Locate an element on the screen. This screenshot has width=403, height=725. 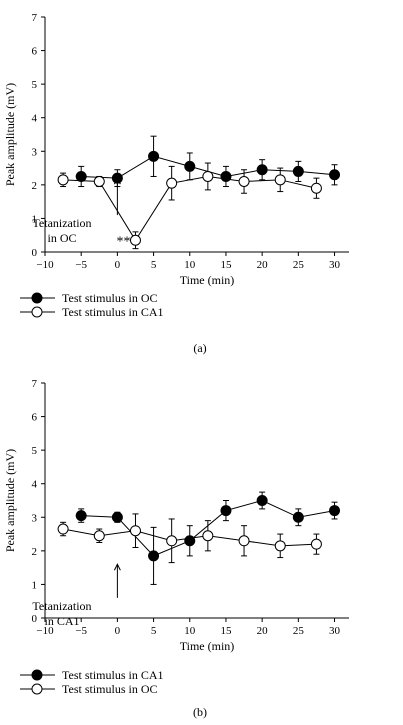
panel-label: (a) is located at coordinates (199, 348).